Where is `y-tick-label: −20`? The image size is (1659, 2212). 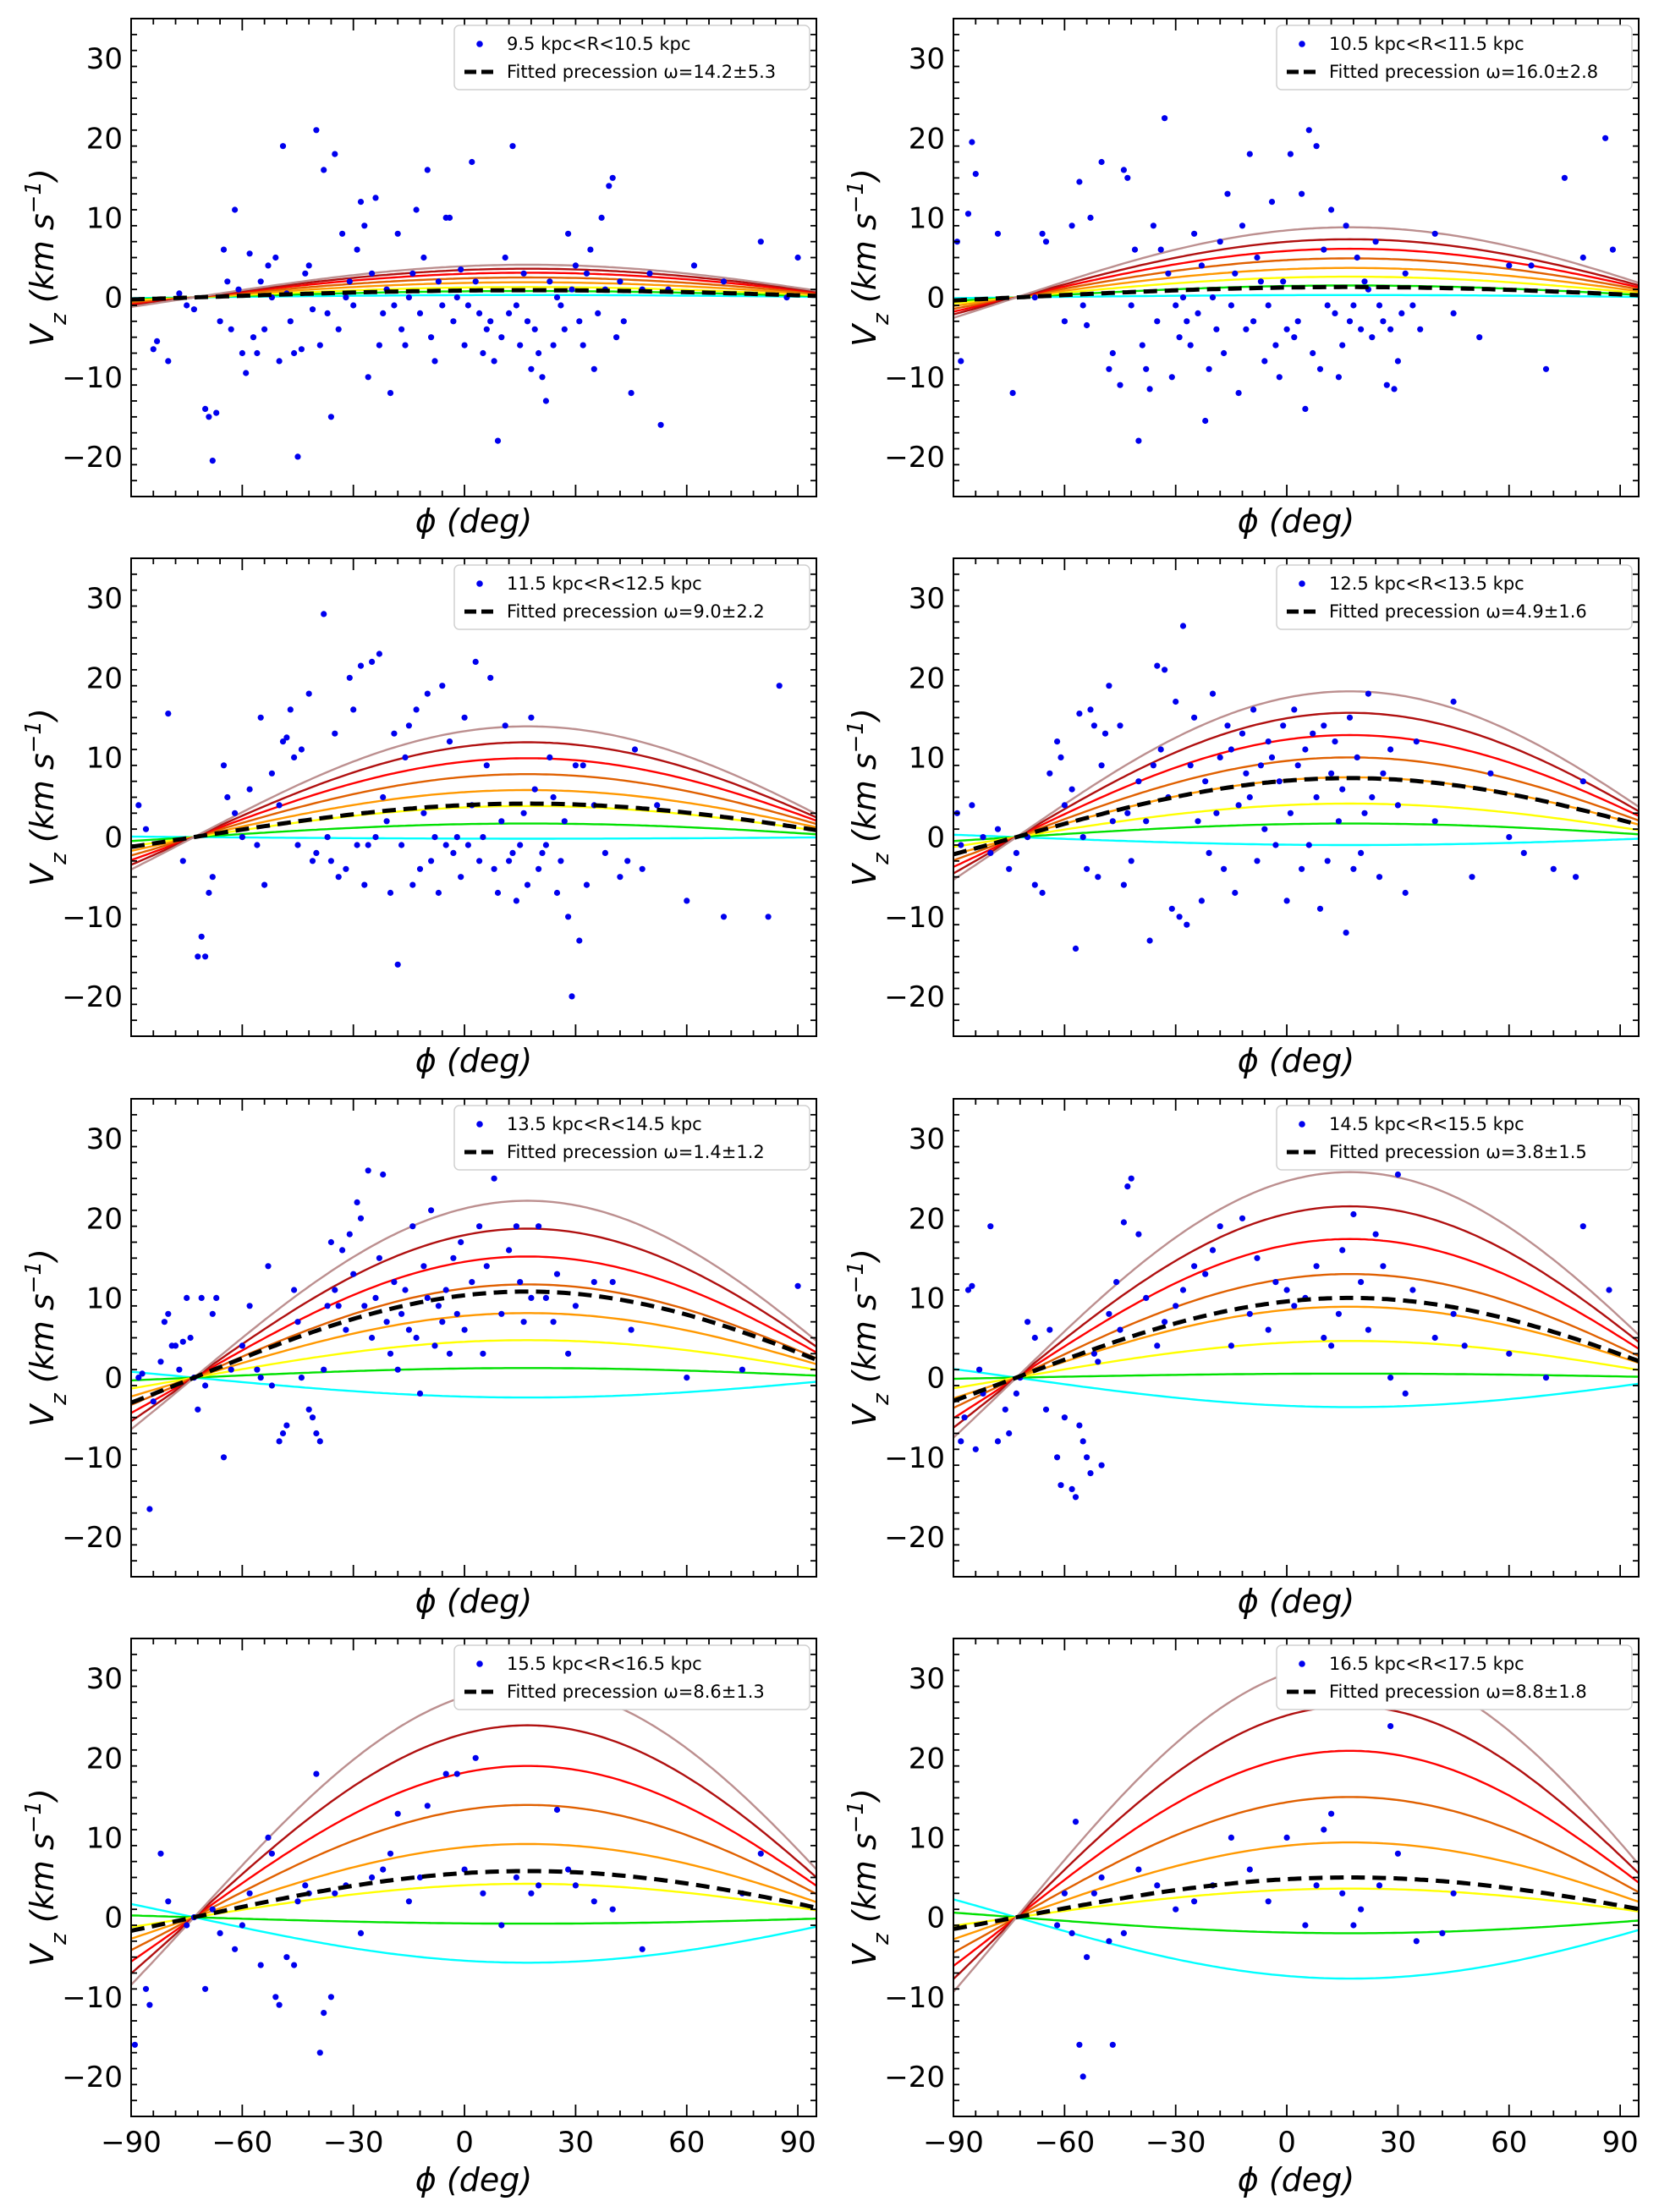
y-tick-label: −20 is located at coordinates (914, 2077).